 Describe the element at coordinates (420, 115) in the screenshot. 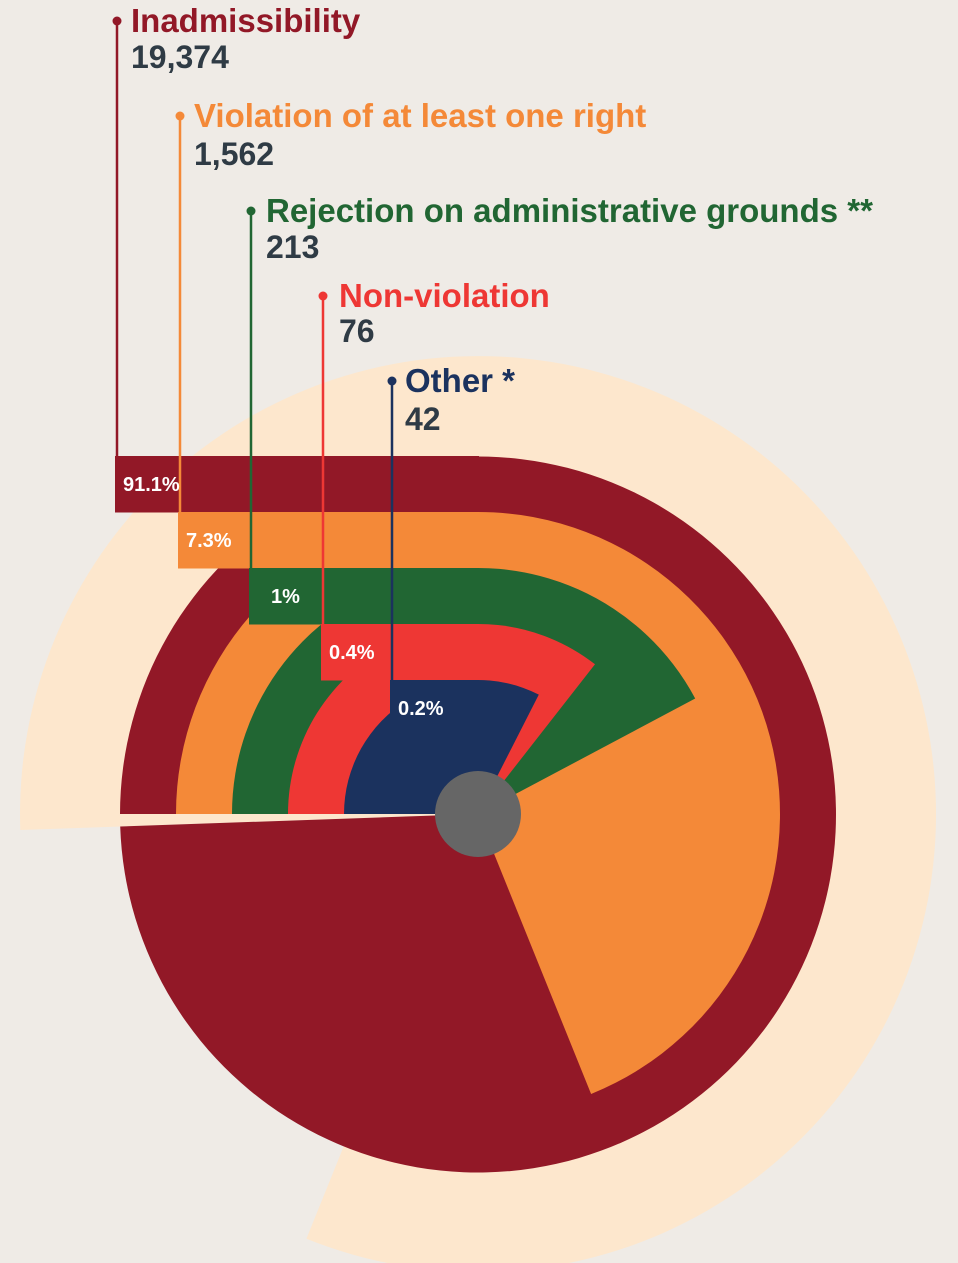

I see `legend-label-violation: Violation of at least one right` at that location.